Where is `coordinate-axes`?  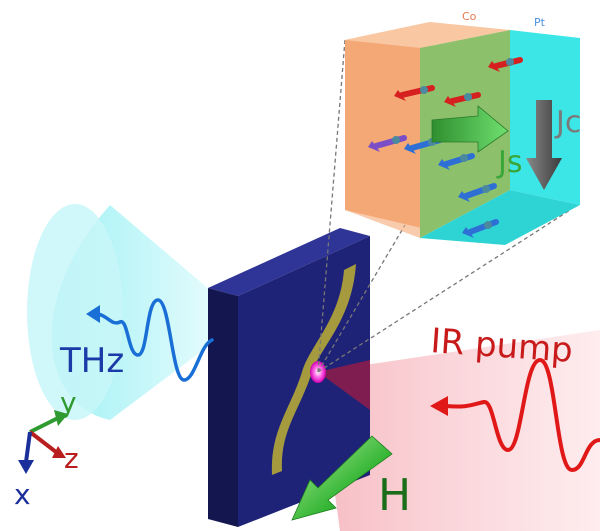 coordinate-axes is located at coordinates (43, 442).